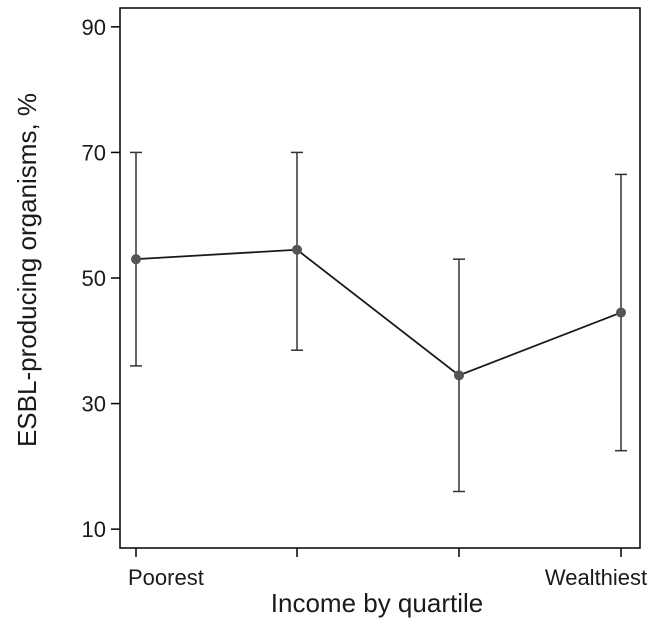 The image size is (667, 629). What do you see at coordinates (94, 529) in the screenshot?
I see `y-tick-label: 10` at bounding box center [94, 529].